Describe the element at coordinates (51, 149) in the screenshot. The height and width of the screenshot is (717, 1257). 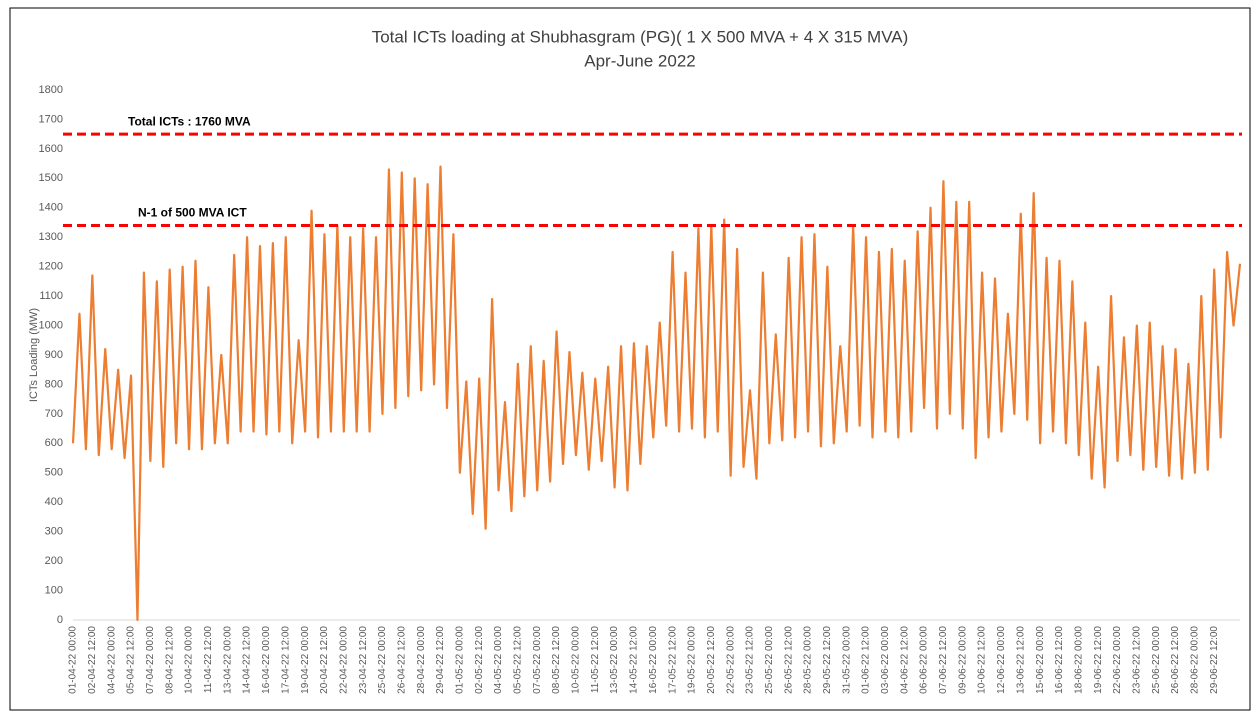
I see `y-tick-label: 1600` at that location.